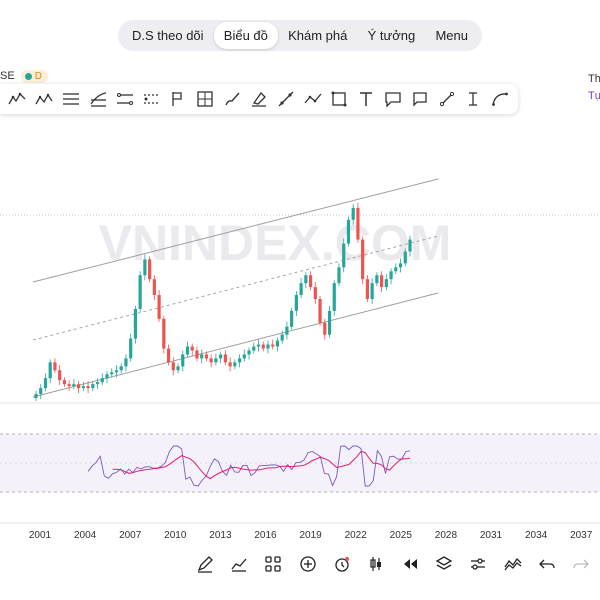  I want to click on arc-icon, so click(500, 99).